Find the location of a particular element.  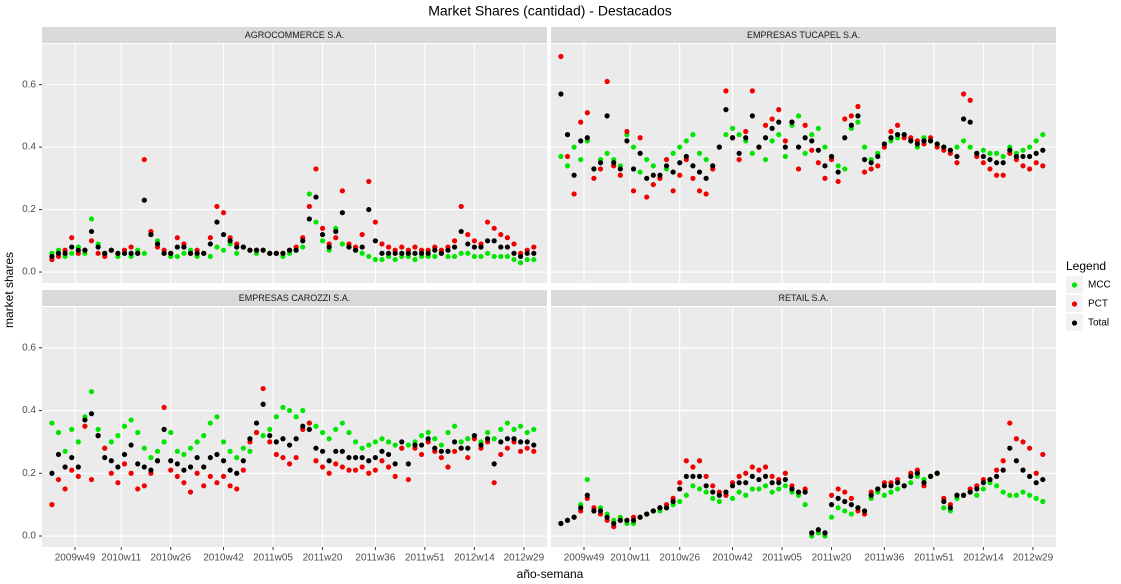

strip-background is located at coordinates (294, 35).